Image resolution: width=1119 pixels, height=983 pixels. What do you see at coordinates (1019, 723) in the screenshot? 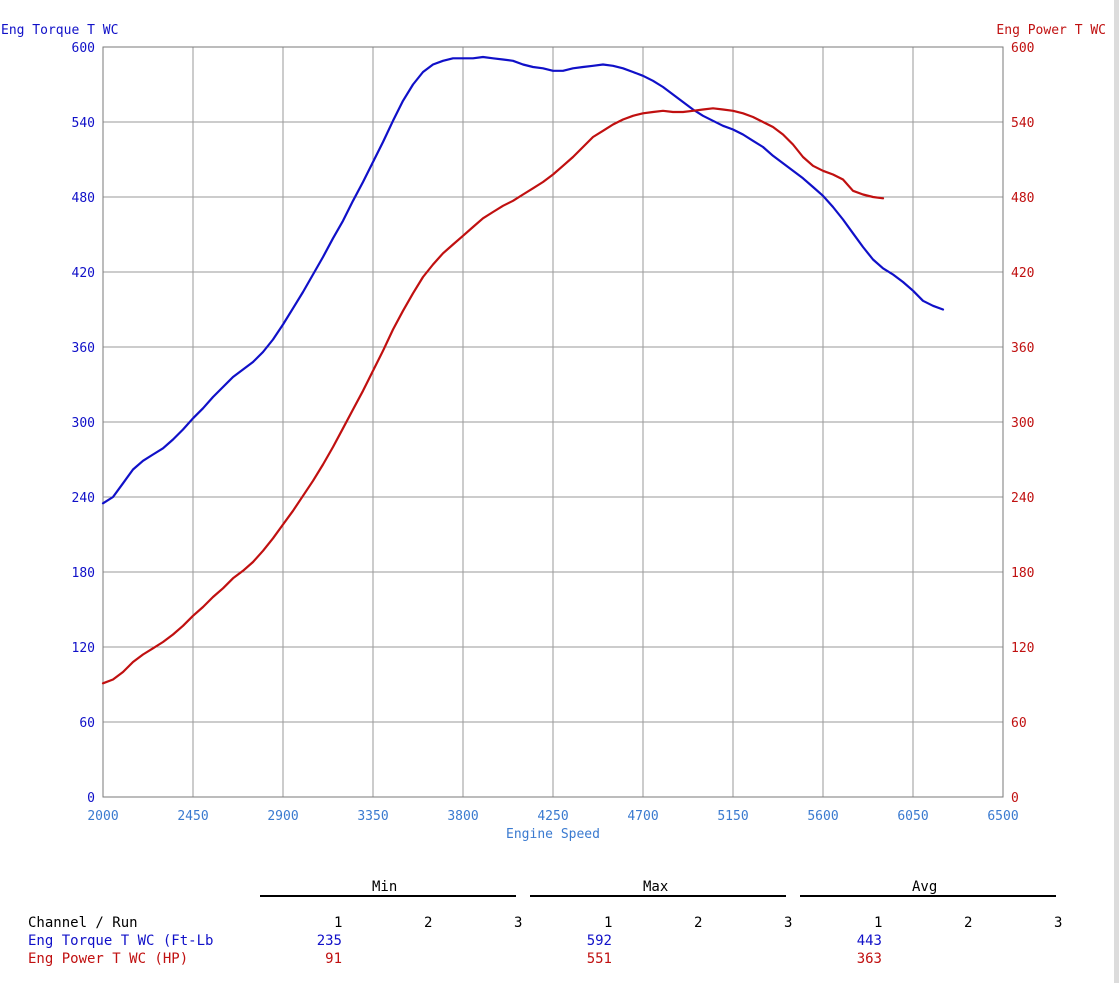
I see `right-tick-label: 60` at bounding box center [1019, 723].